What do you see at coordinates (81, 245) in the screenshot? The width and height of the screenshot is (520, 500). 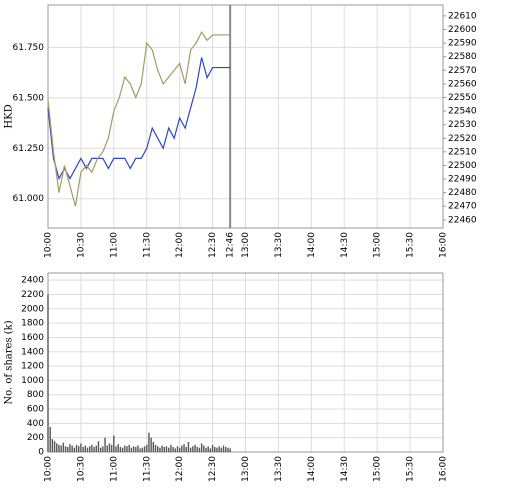 I see `x-tick-label: 10:30` at bounding box center [81, 245].